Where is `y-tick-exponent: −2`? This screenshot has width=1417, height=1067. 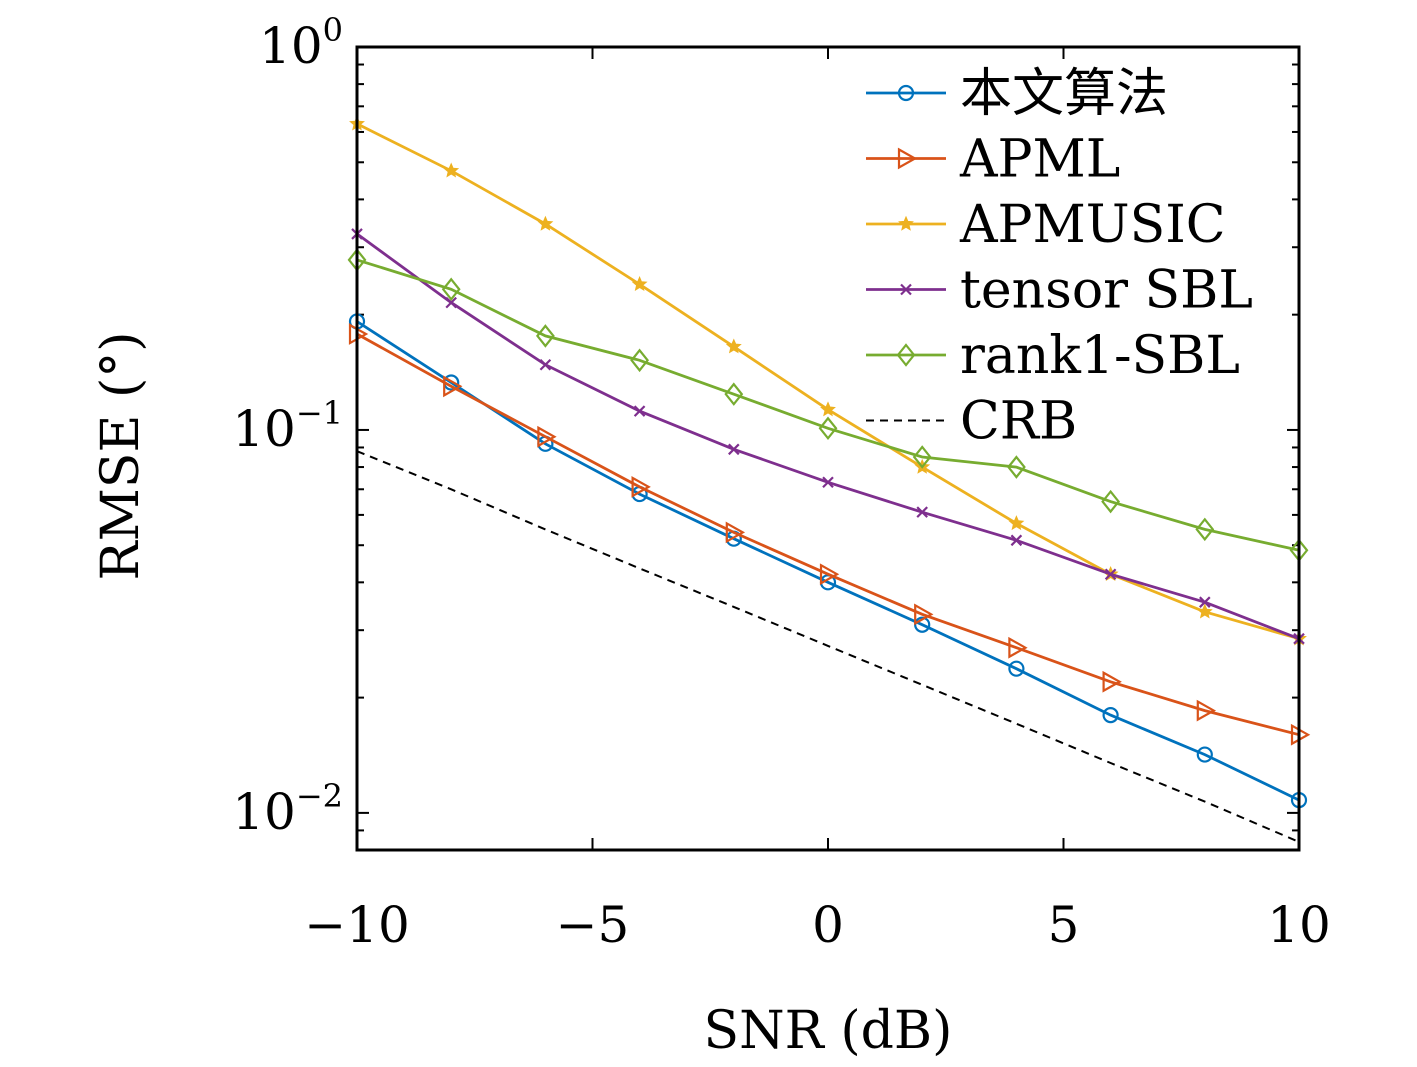 y-tick-exponent: −2 is located at coordinates (319, 796).